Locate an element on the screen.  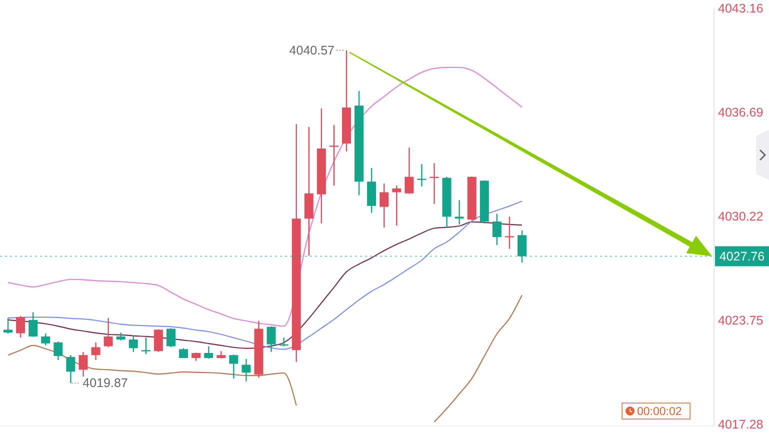
y-tick-label: 4017.28 is located at coordinates (741, 425).